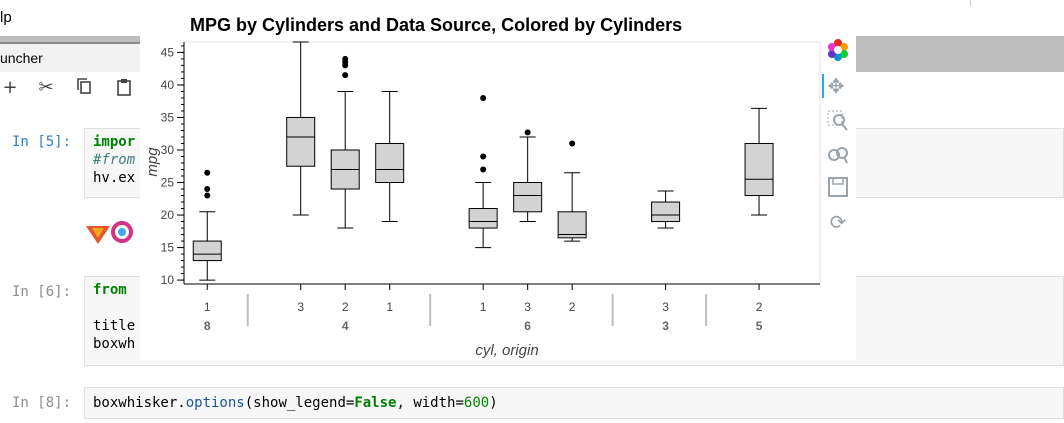  I want to click on cell-prompt: In [6]:, so click(42, 292).